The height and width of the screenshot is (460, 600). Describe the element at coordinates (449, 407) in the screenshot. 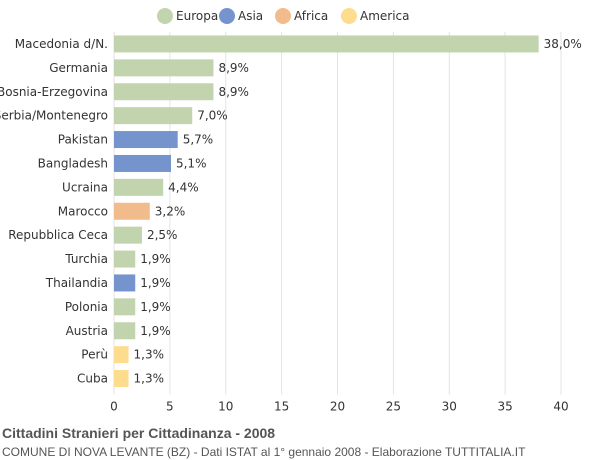

I see `x-tick-label: 30` at that location.